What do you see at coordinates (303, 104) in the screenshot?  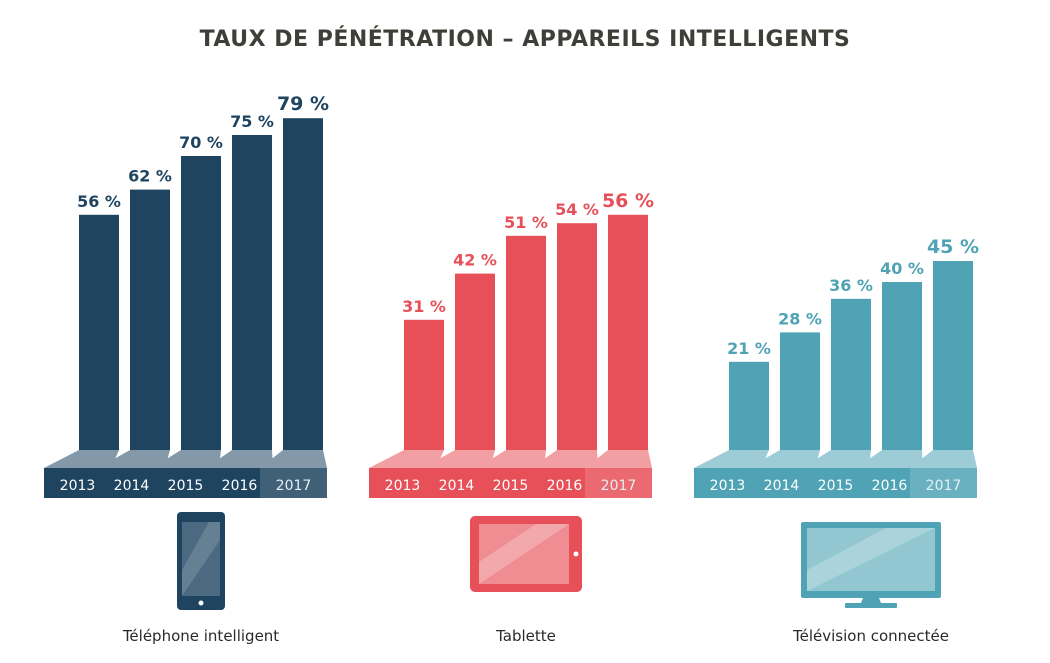 I see `data-label: 79 %` at bounding box center [303, 104].